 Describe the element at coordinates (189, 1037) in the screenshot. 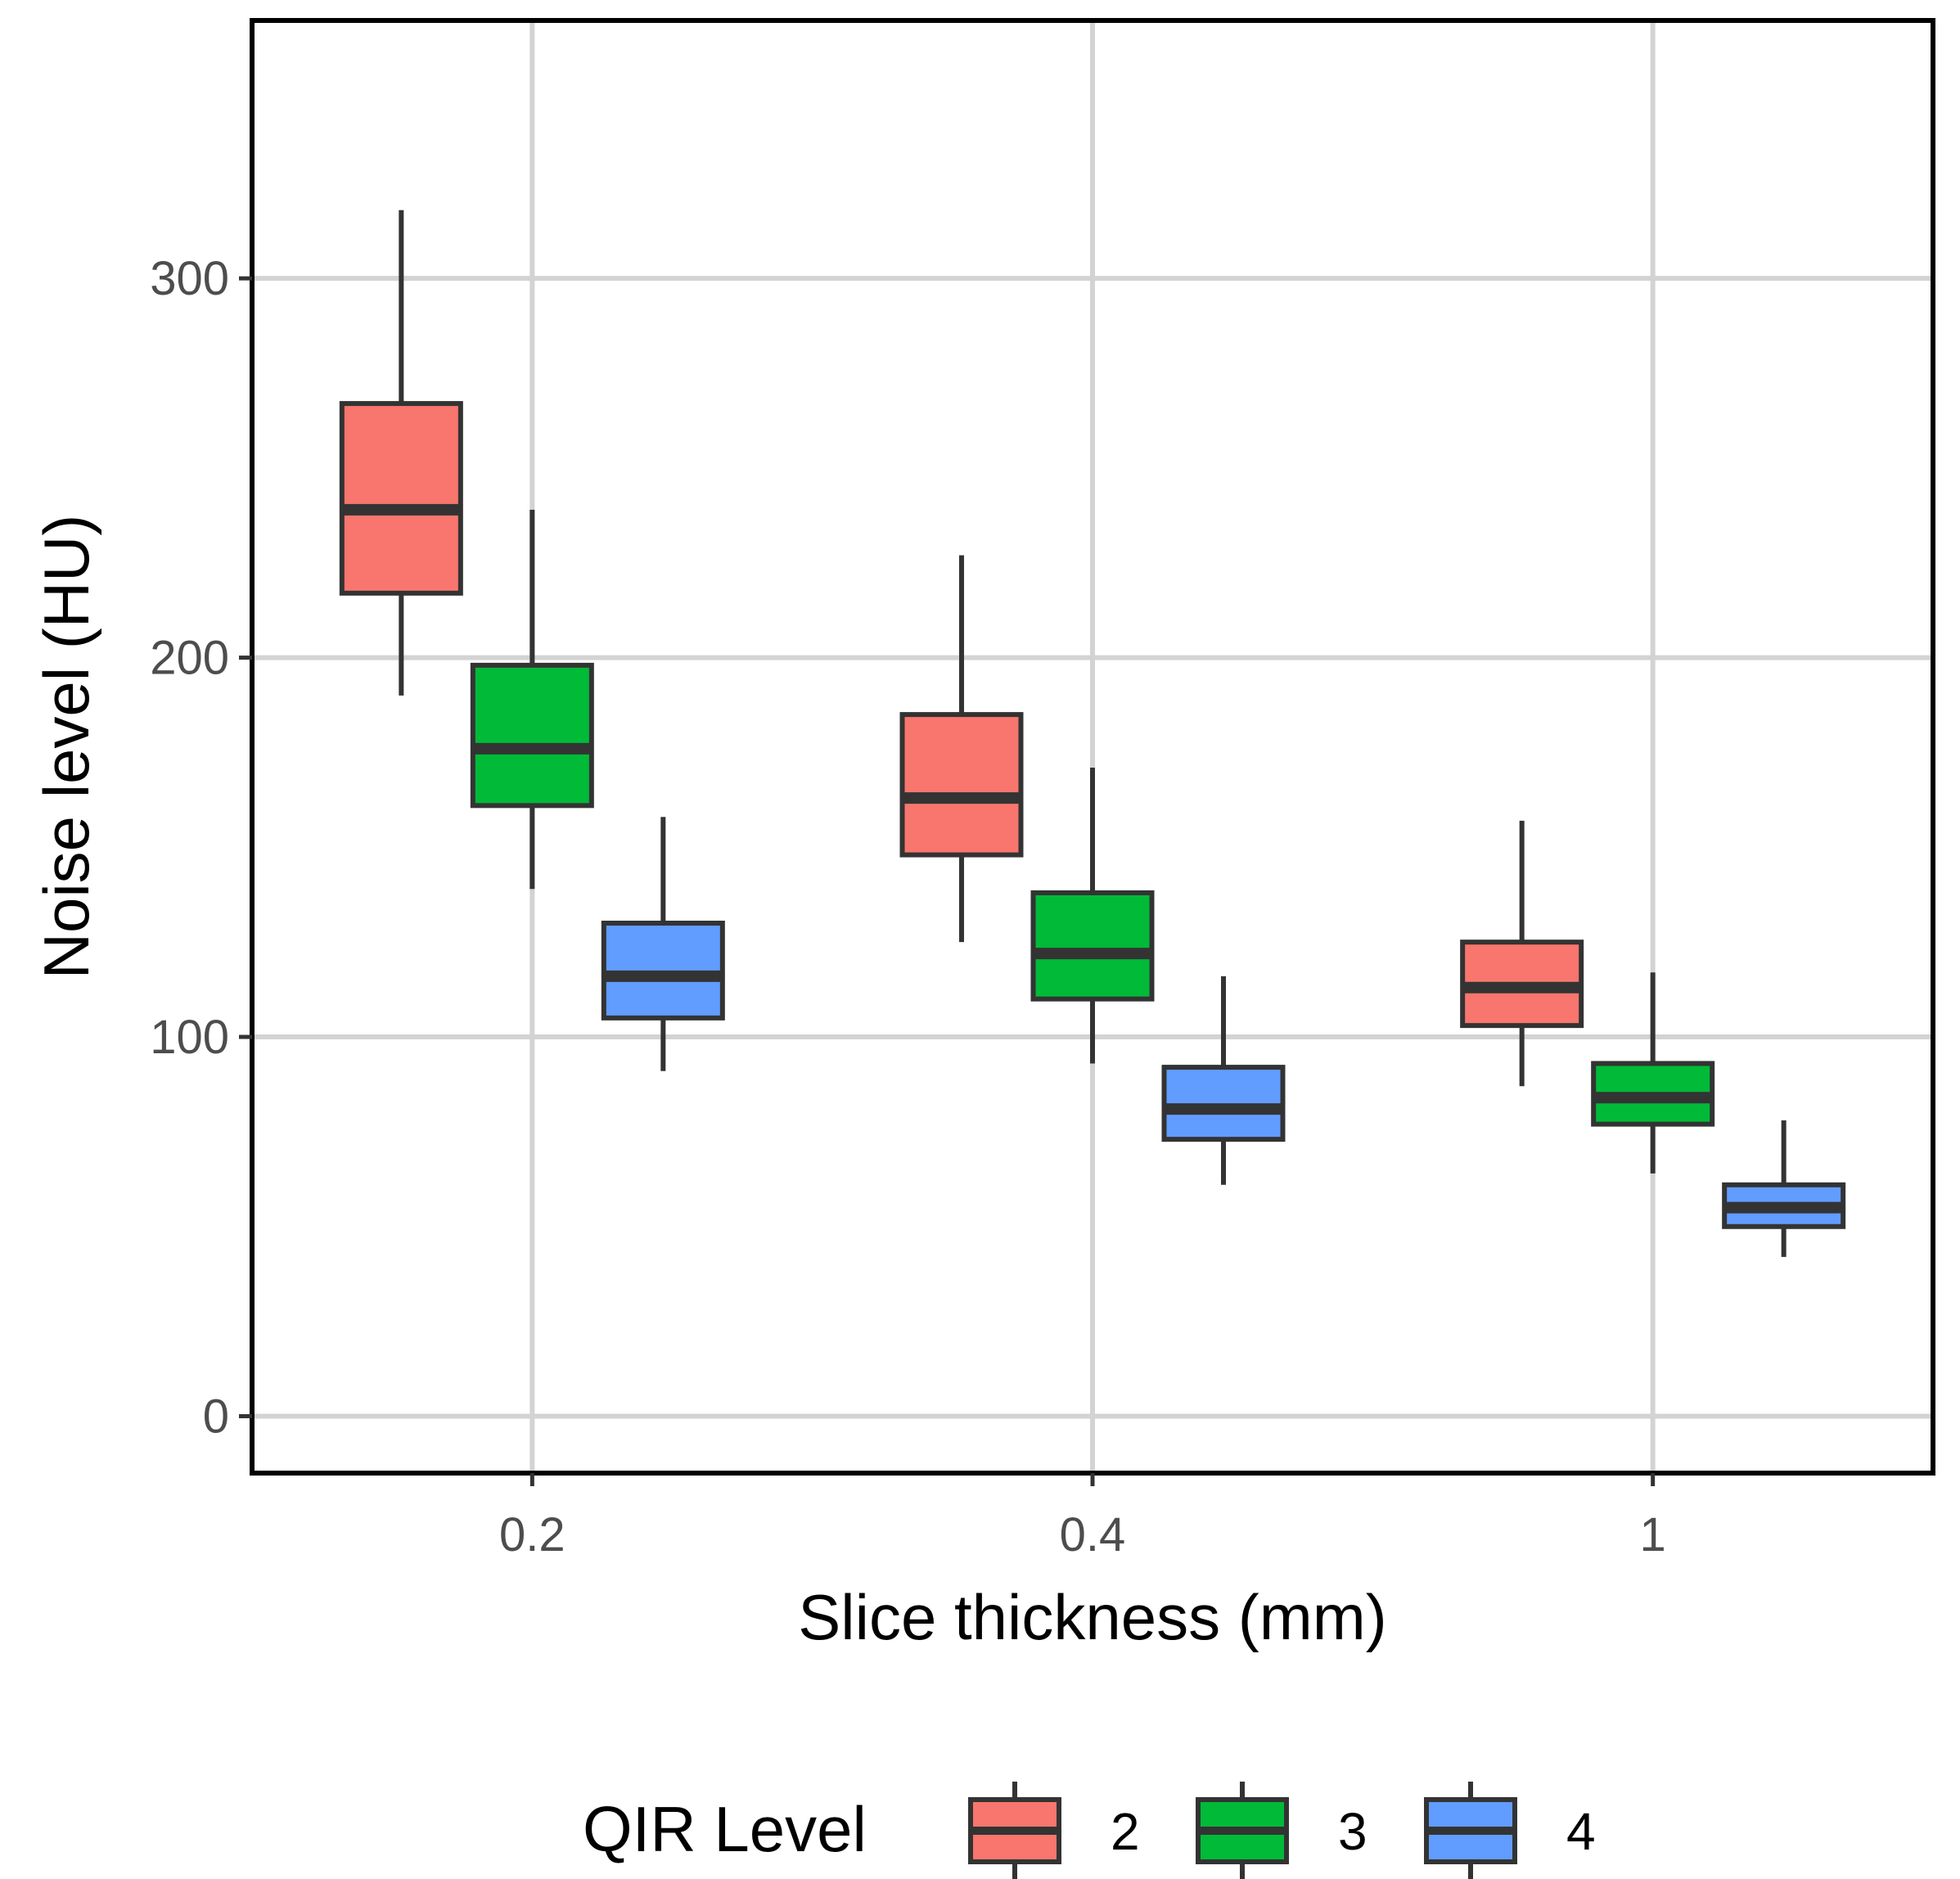

I see `y-tick-label: 100` at that location.